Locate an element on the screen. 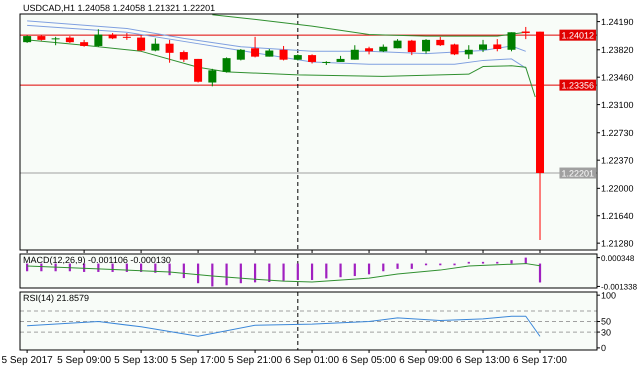 The width and height of the screenshot is (640, 367). x-tick-label: 6 Sep 17:00 is located at coordinates (540, 360).